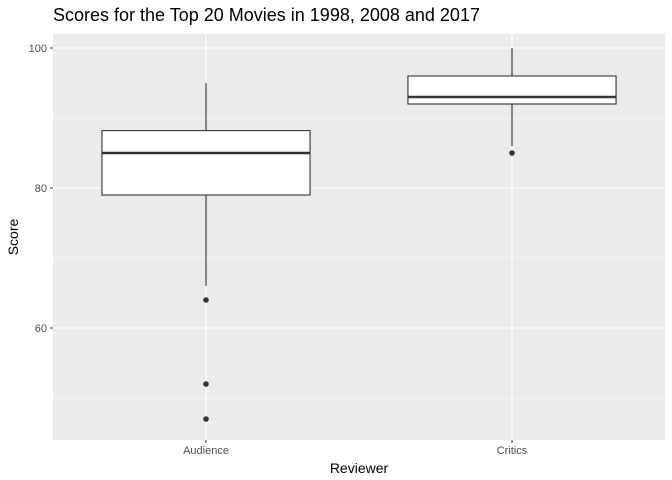 The height and width of the screenshot is (480, 672). I want to click on y-axis-title: Score, so click(13, 237).